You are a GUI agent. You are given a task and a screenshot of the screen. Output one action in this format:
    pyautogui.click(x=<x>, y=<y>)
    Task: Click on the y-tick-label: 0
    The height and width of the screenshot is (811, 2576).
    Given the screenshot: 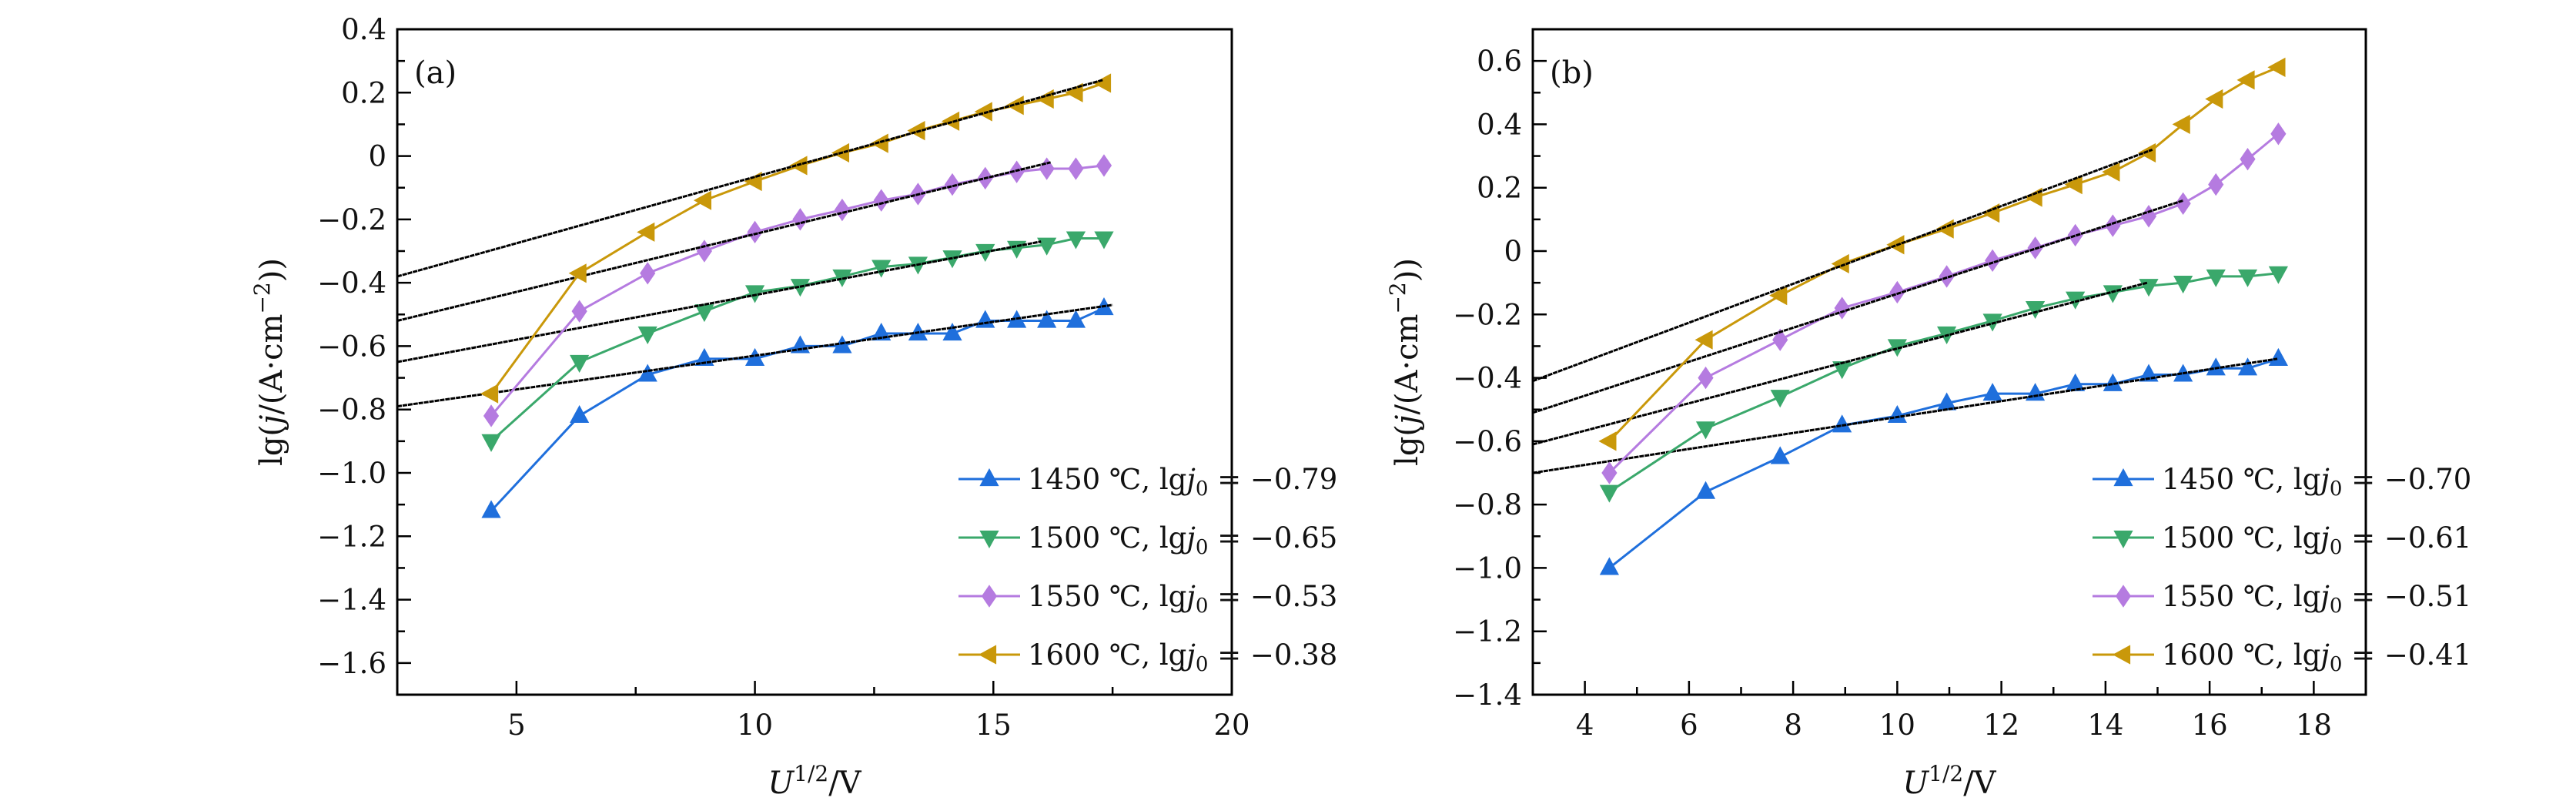 What is the action you would take?
    pyautogui.click(x=377, y=156)
    